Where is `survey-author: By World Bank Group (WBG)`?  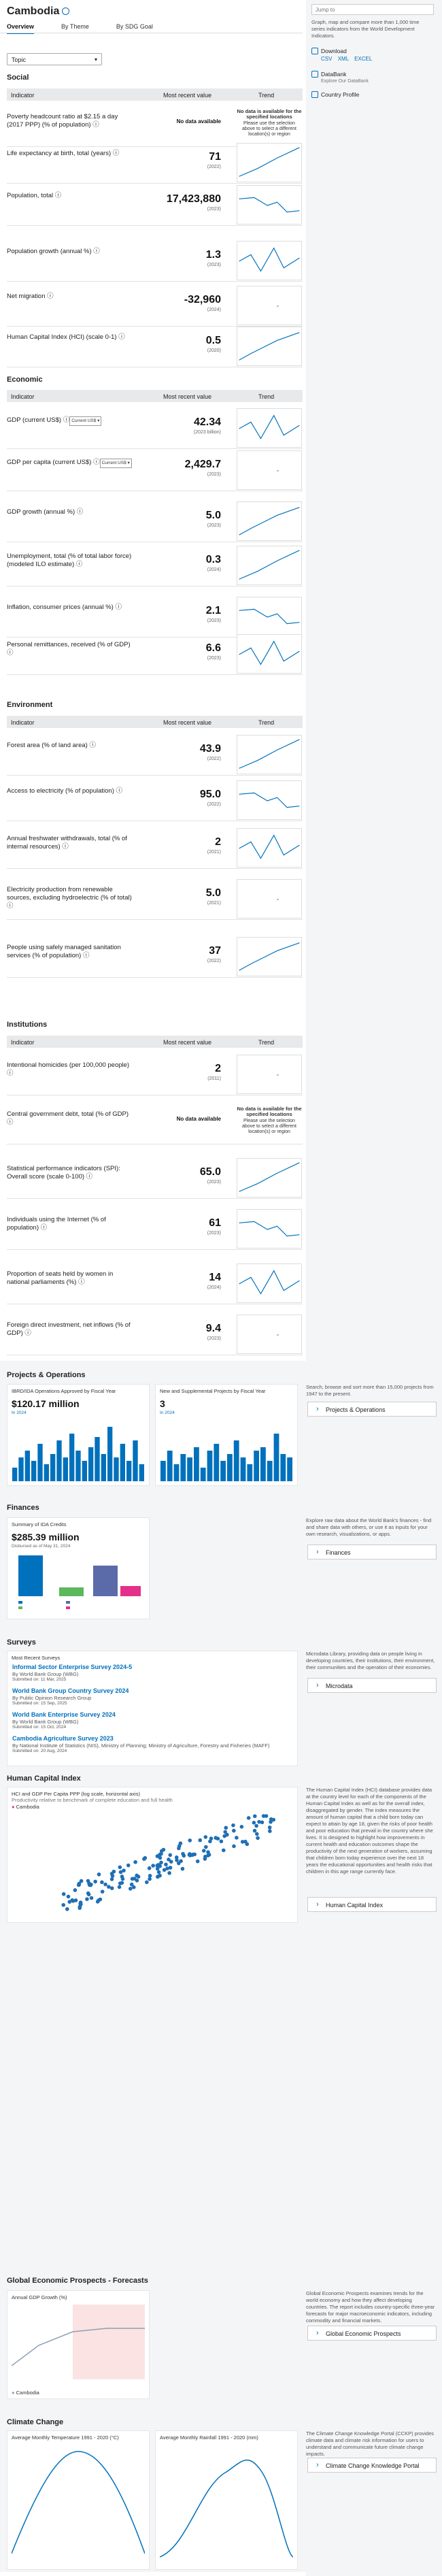
survey-author: By World Bank Group (WBG) is located at coordinates (46, 1674).